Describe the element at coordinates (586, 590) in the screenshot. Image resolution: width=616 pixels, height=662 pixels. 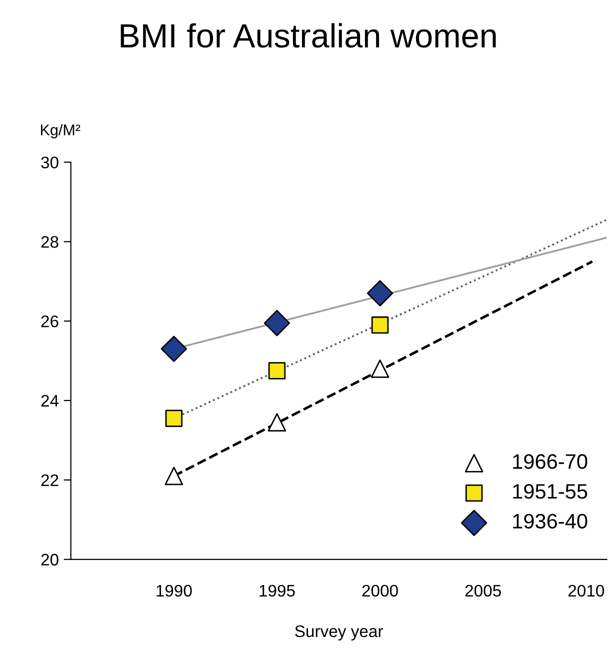
I see `x-tick-label: 2010` at that location.